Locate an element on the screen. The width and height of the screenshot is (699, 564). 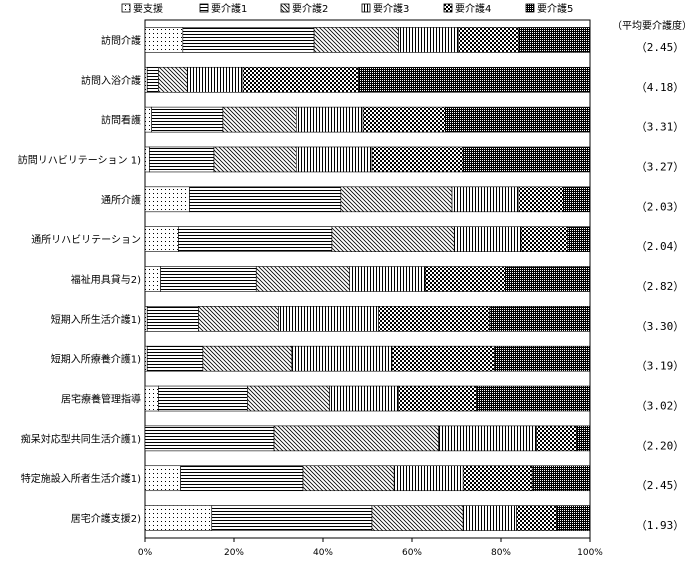
category-label-6: 通所リハビリテーション is located at coordinates (86, 240).